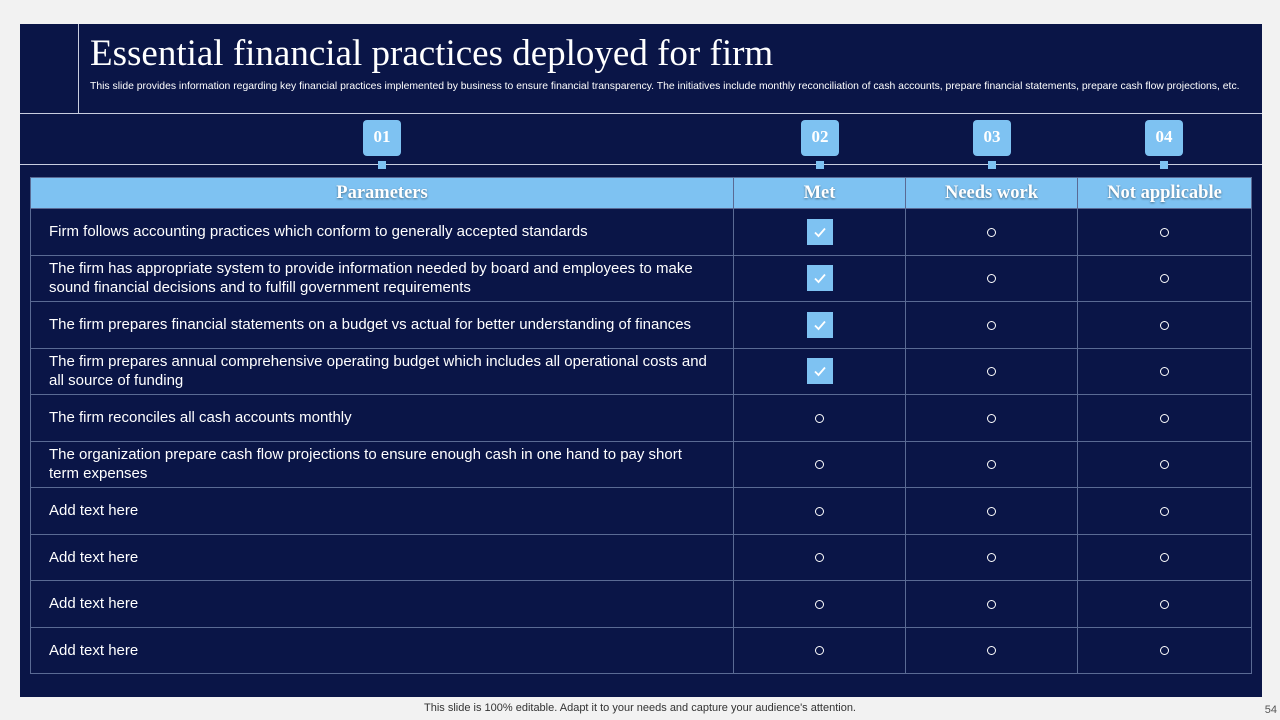 This screenshot has height=720, width=1280. I want to click on table-header-row: Parameters Met Needs work Not applicable, so click(641, 193).